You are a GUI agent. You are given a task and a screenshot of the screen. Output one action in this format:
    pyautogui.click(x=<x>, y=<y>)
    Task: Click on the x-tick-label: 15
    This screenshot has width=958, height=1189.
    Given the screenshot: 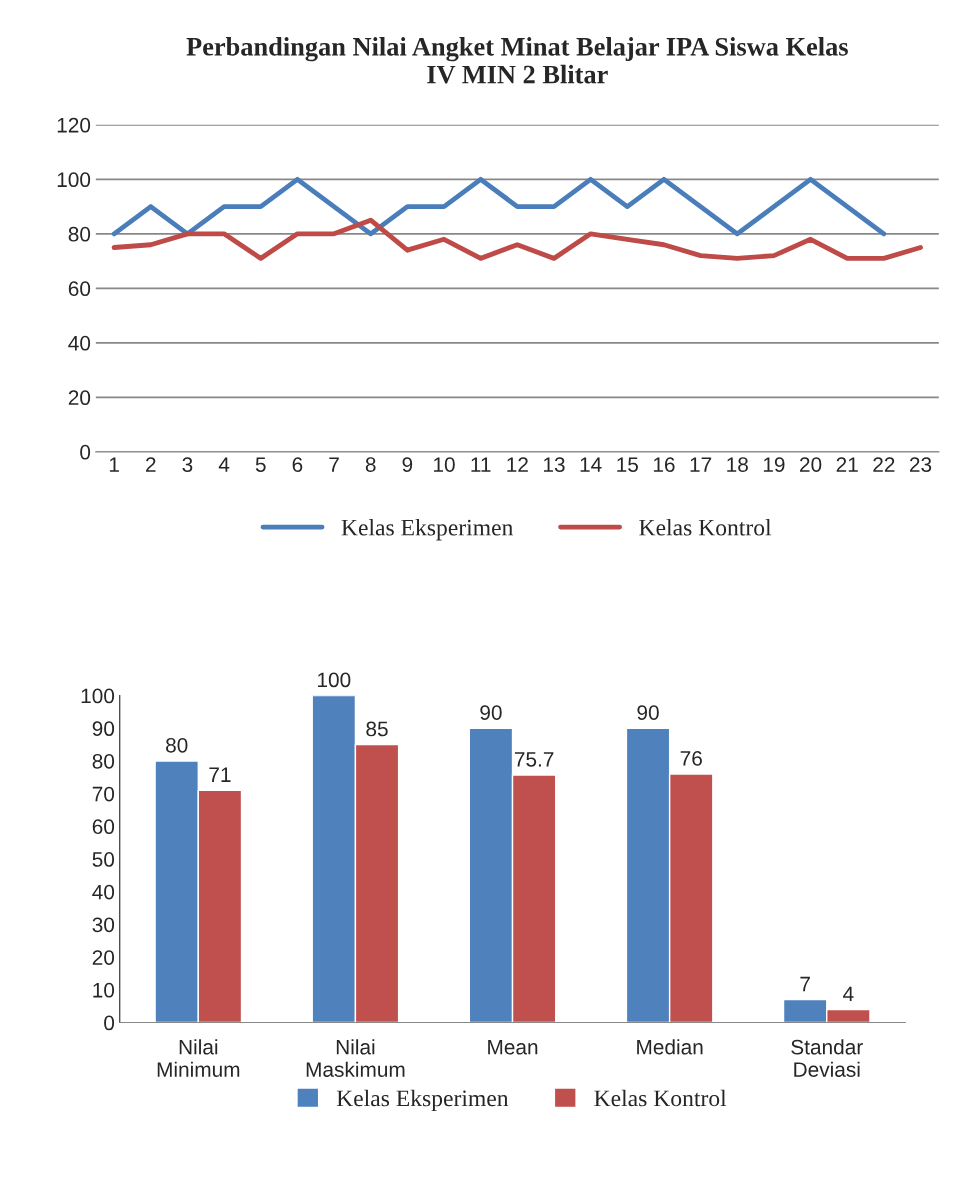 What is the action you would take?
    pyautogui.click(x=627, y=464)
    